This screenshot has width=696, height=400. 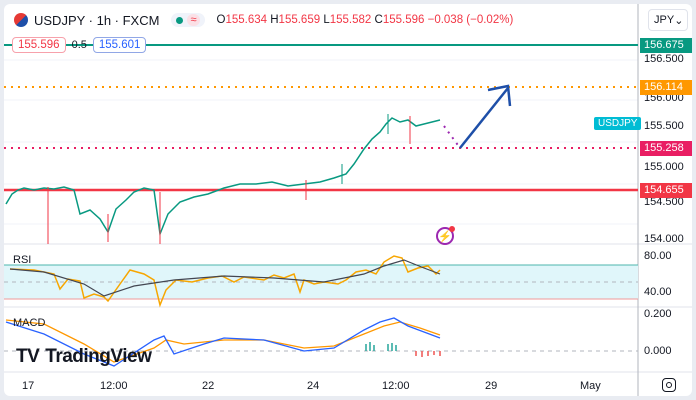 I want to click on price-axis-label: 154.000, so click(x=664, y=239).